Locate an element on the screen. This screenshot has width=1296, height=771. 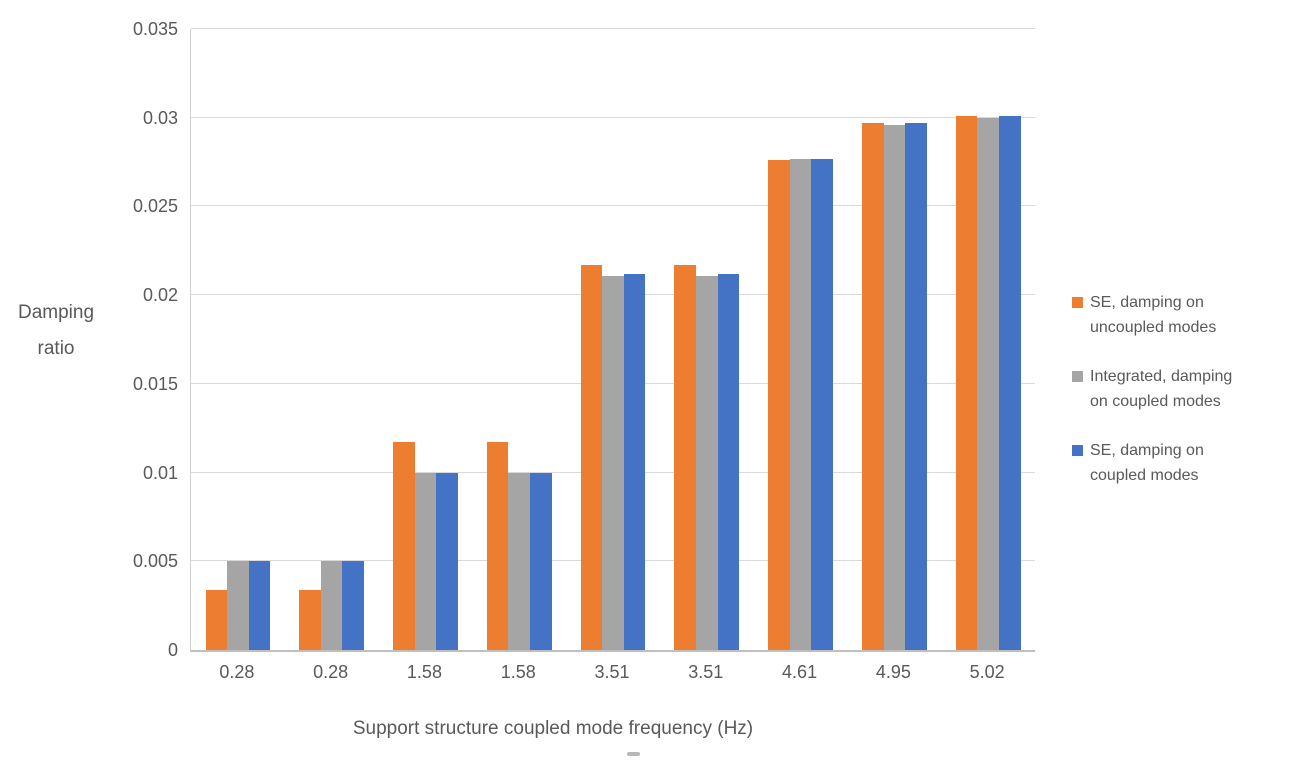
legend-item-se-uncoupled: SE, damping on uncoupled modes is located at coordinates (1182, 315).